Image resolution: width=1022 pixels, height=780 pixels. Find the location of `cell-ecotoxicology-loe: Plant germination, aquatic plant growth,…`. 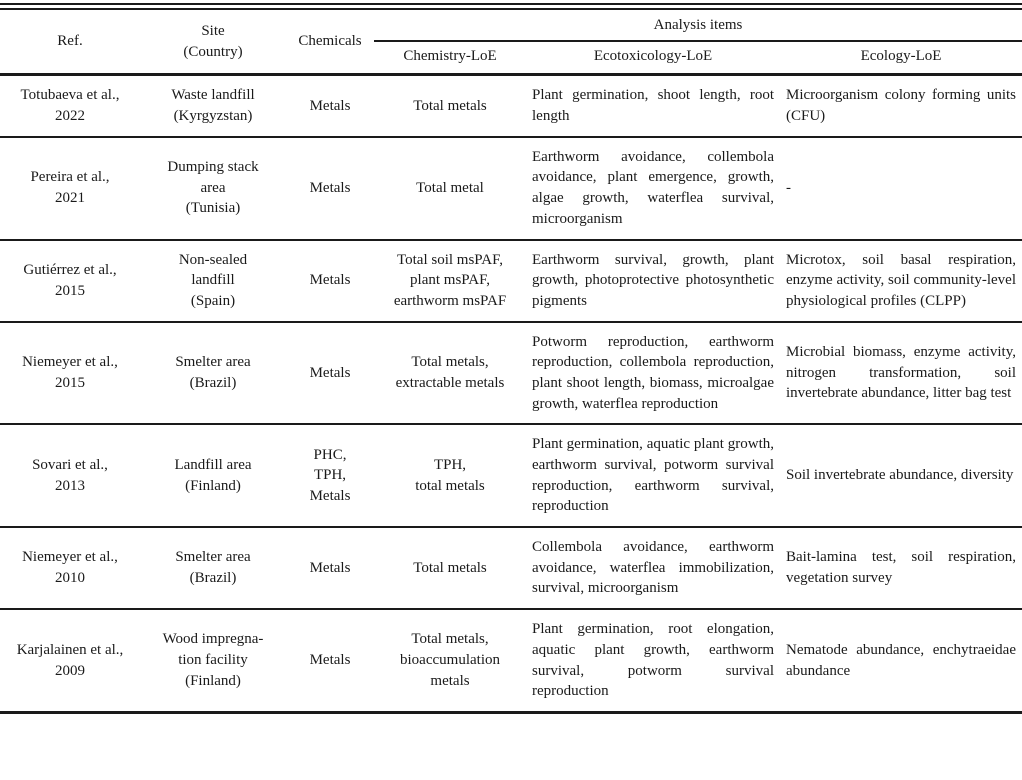

cell-ecotoxicology-loe: Plant germination, aquatic plant growth,… is located at coordinates (653, 476).